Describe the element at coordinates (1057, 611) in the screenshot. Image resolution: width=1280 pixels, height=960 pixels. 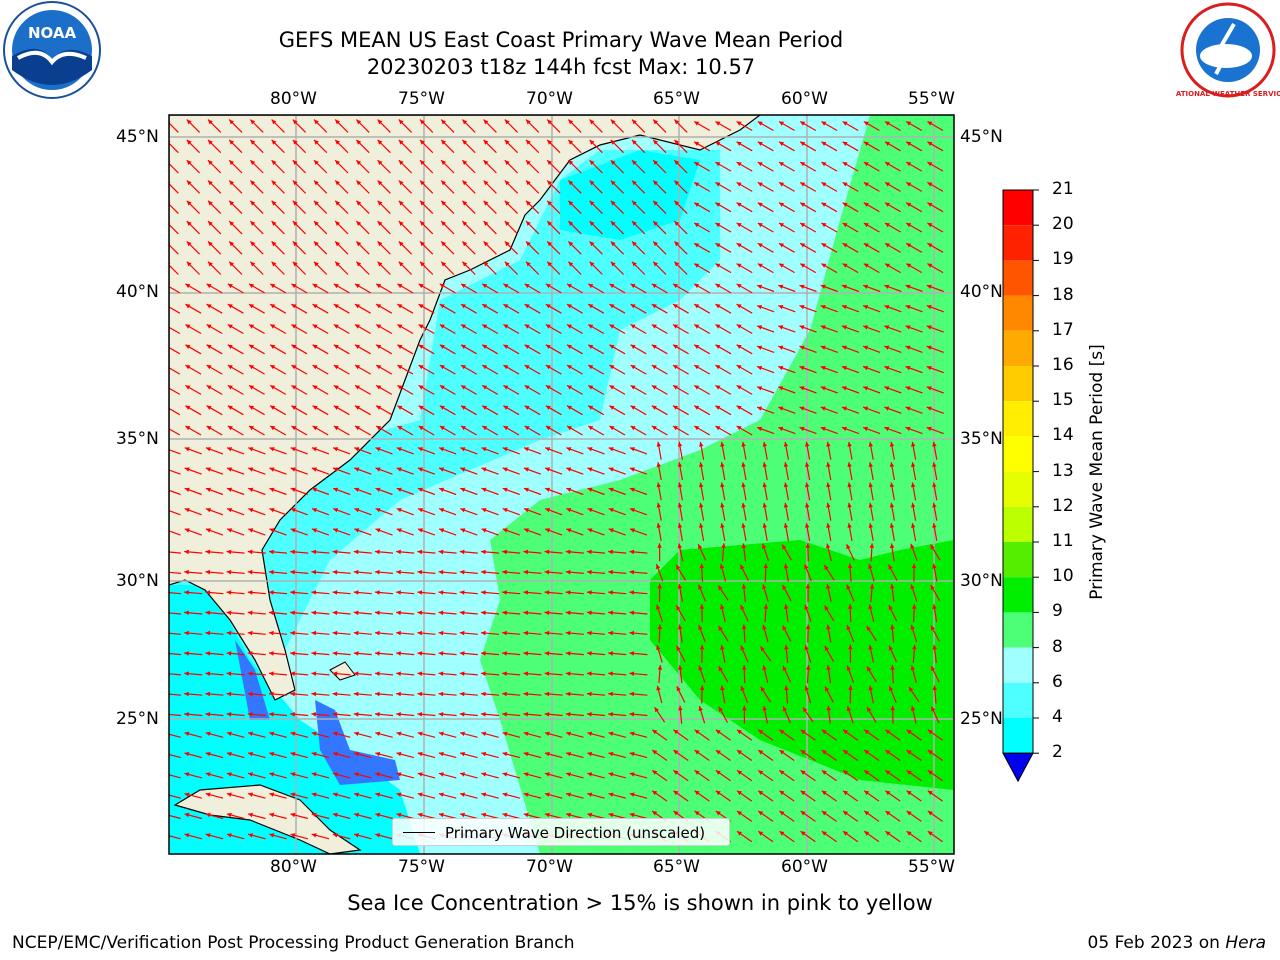
I see `colorbar-tick-label: 9` at that location.